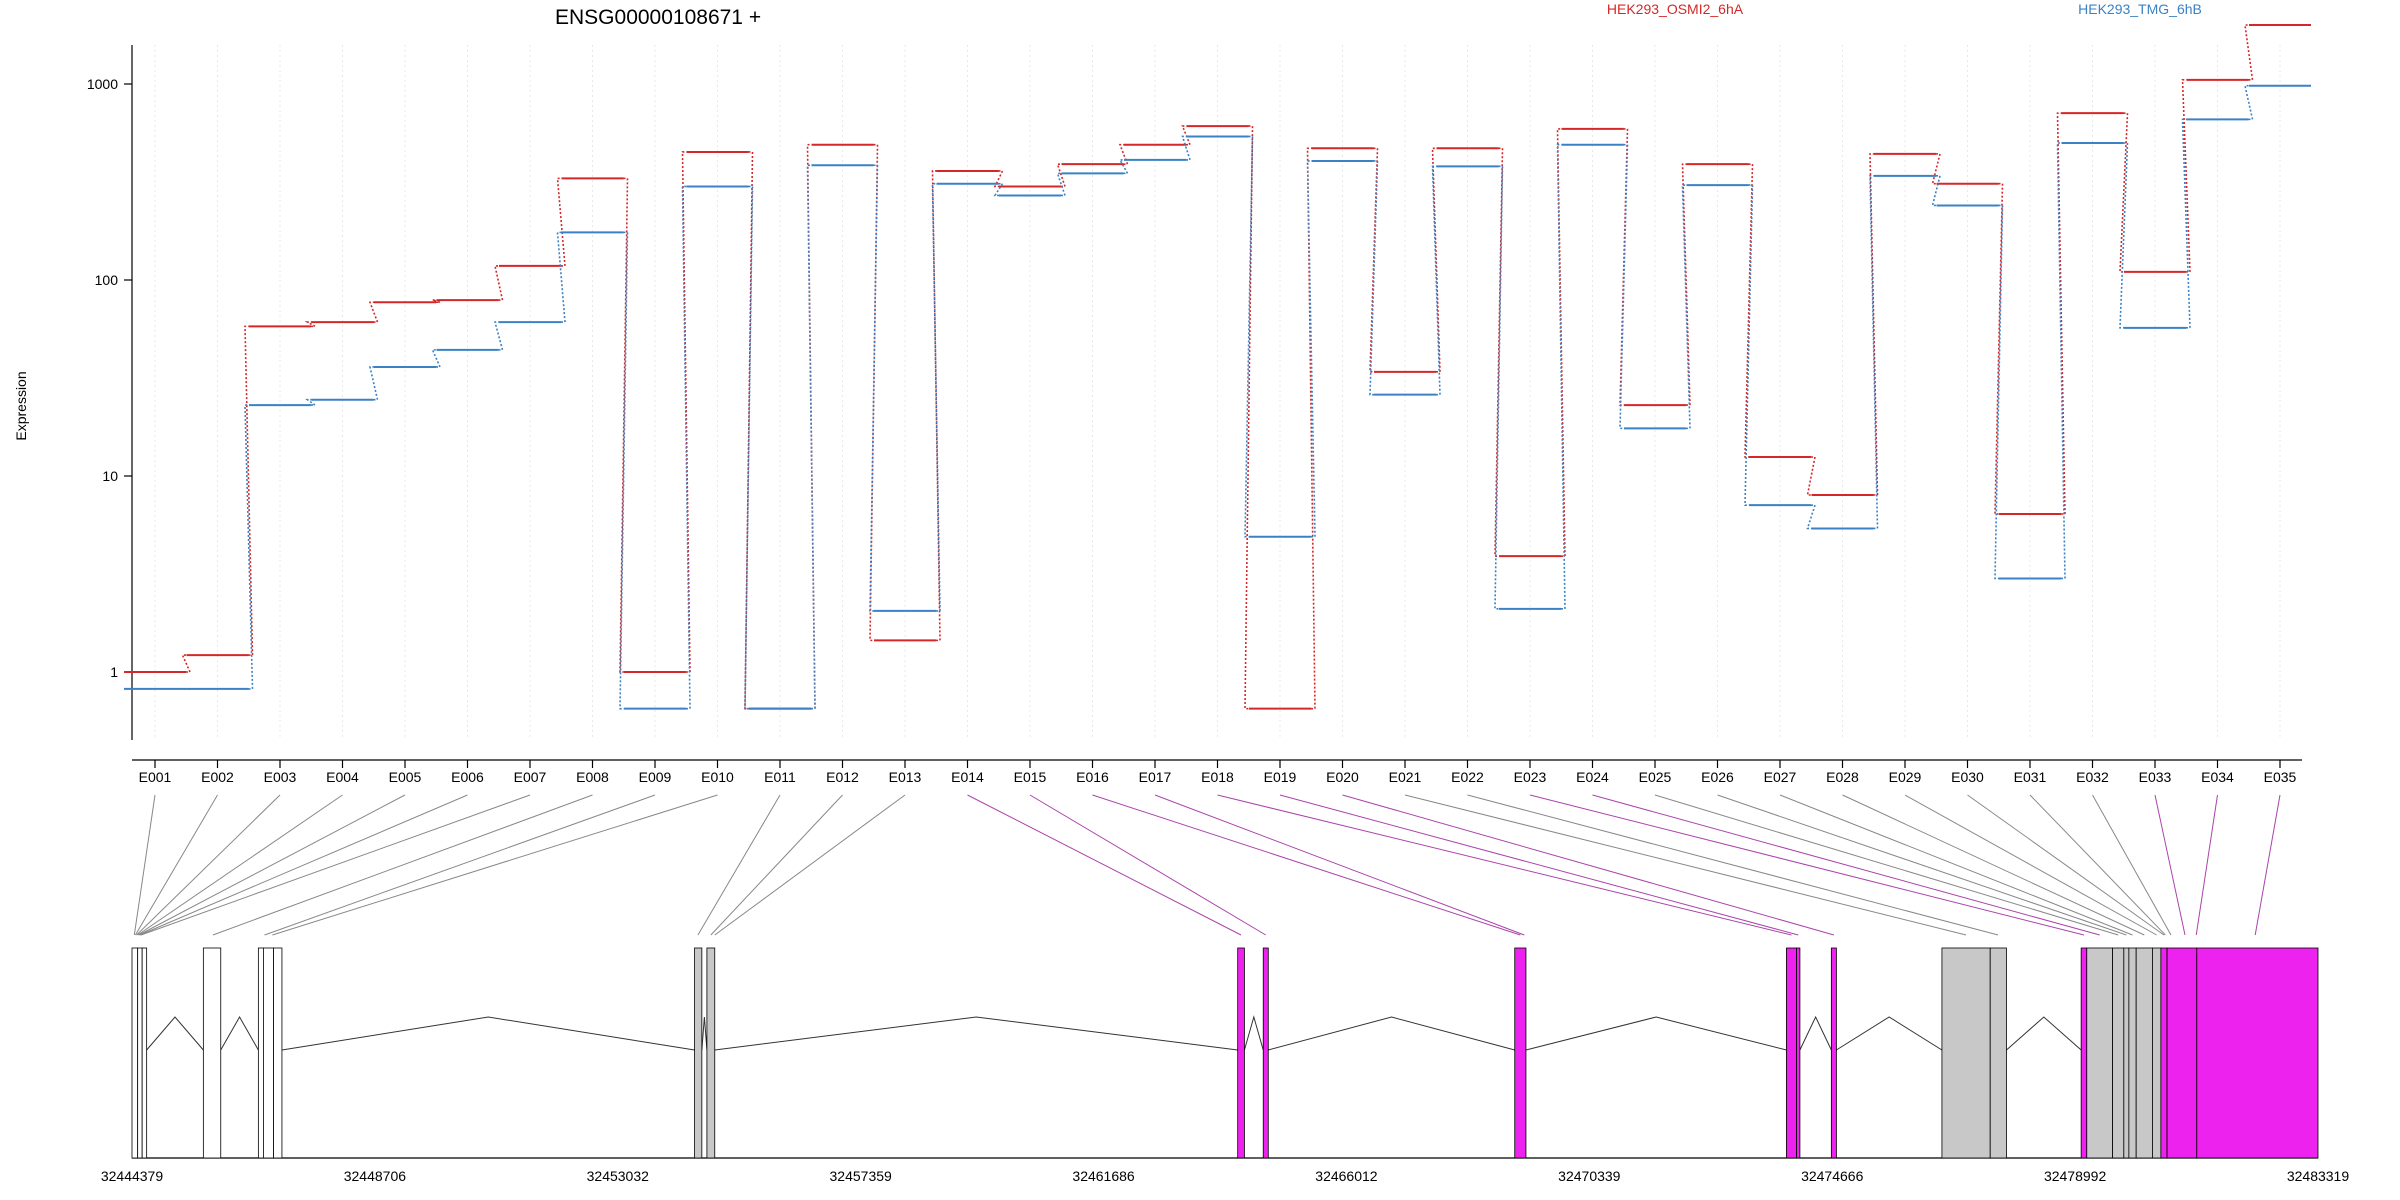  What do you see at coordinates (375, 1176) in the screenshot?
I see `genomic-coordinate-label: 32448706` at bounding box center [375, 1176].